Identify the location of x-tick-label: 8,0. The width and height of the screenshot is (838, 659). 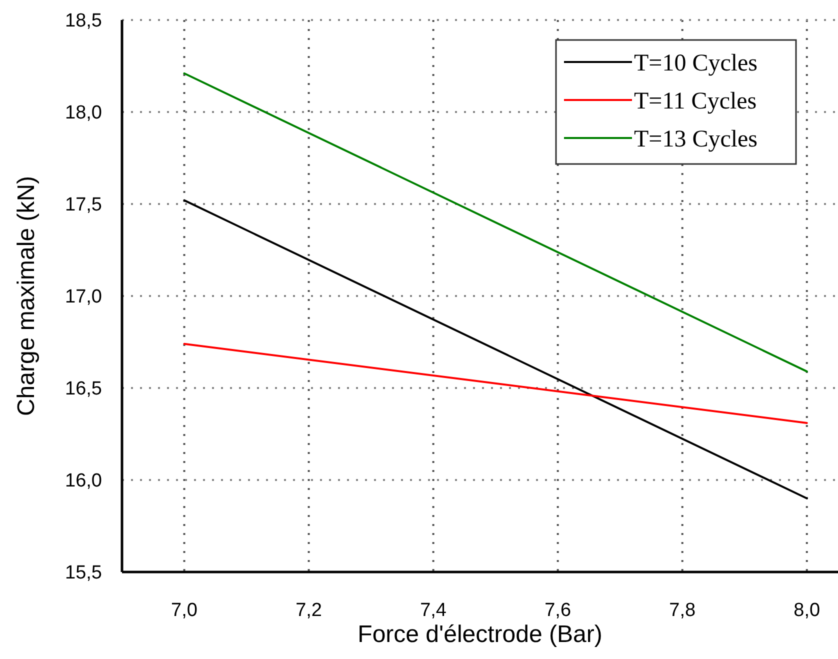
(807, 610).